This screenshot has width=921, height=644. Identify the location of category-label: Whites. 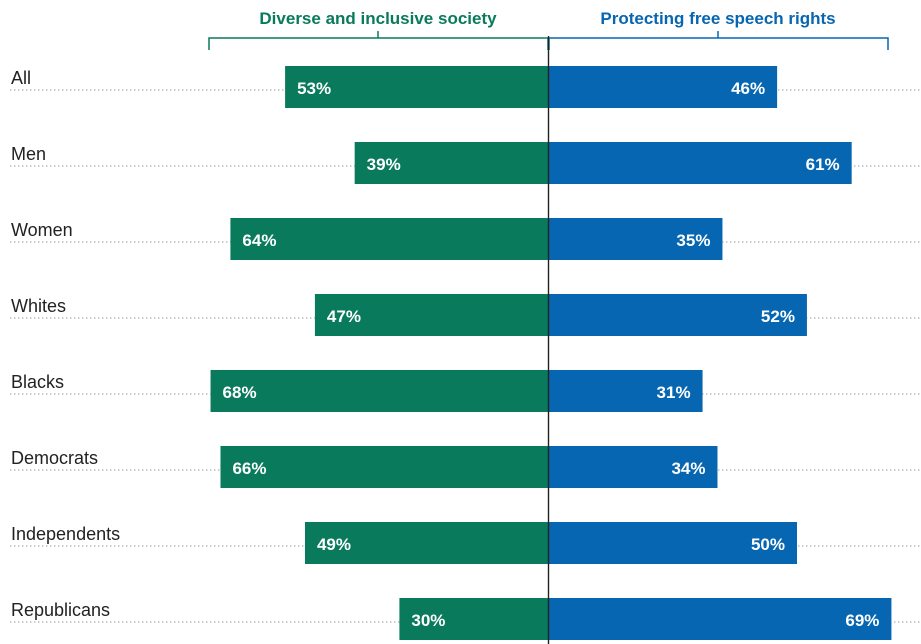
(38, 306).